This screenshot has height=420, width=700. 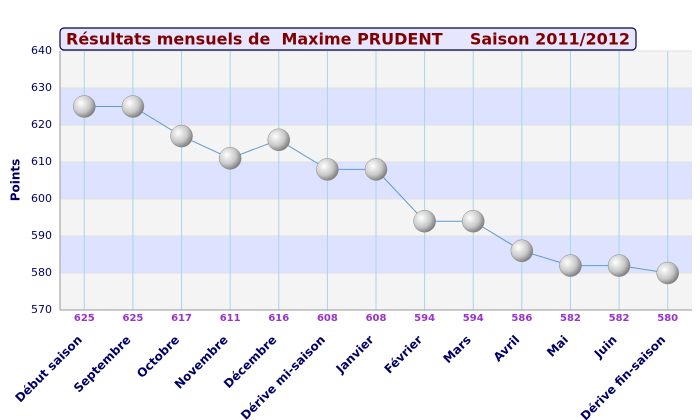 I want to click on title-box, so click(x=348, y=39).